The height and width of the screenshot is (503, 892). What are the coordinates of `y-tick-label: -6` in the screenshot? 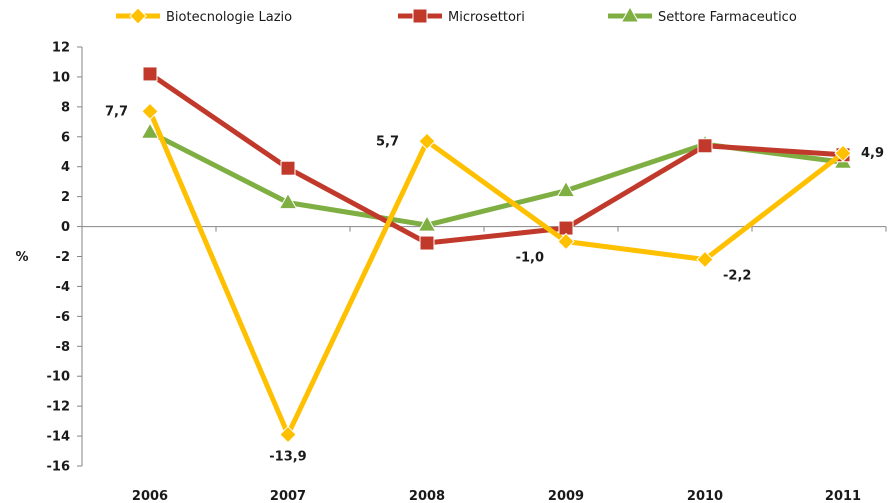 It's located at (63, 317).